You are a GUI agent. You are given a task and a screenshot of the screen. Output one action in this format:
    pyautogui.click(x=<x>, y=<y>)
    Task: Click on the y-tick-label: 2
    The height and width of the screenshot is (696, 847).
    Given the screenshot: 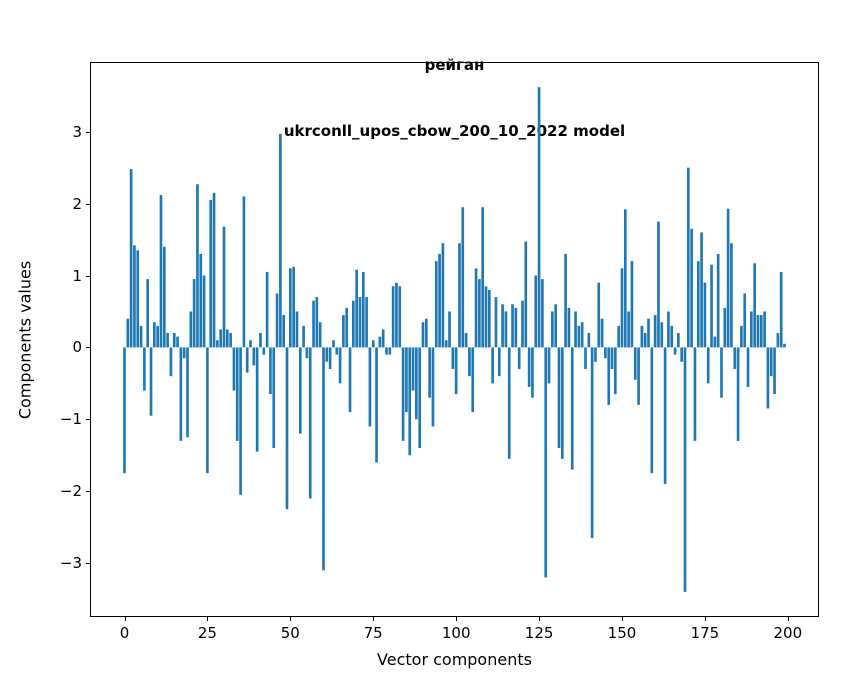 What is the action you would take?
    pyautogui.click(x=77, y=203)
    